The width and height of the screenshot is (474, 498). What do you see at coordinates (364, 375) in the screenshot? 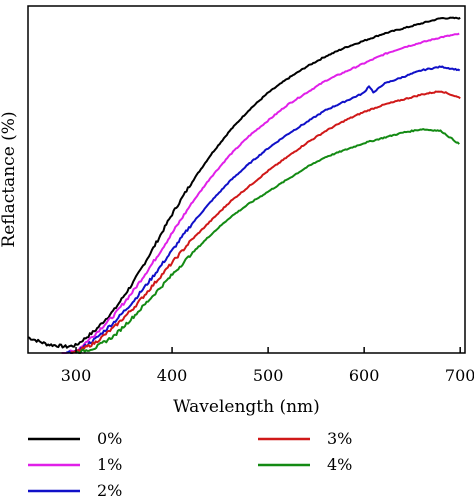
I see `x-tick-label-3: 600` at bounding box center [364, 375].